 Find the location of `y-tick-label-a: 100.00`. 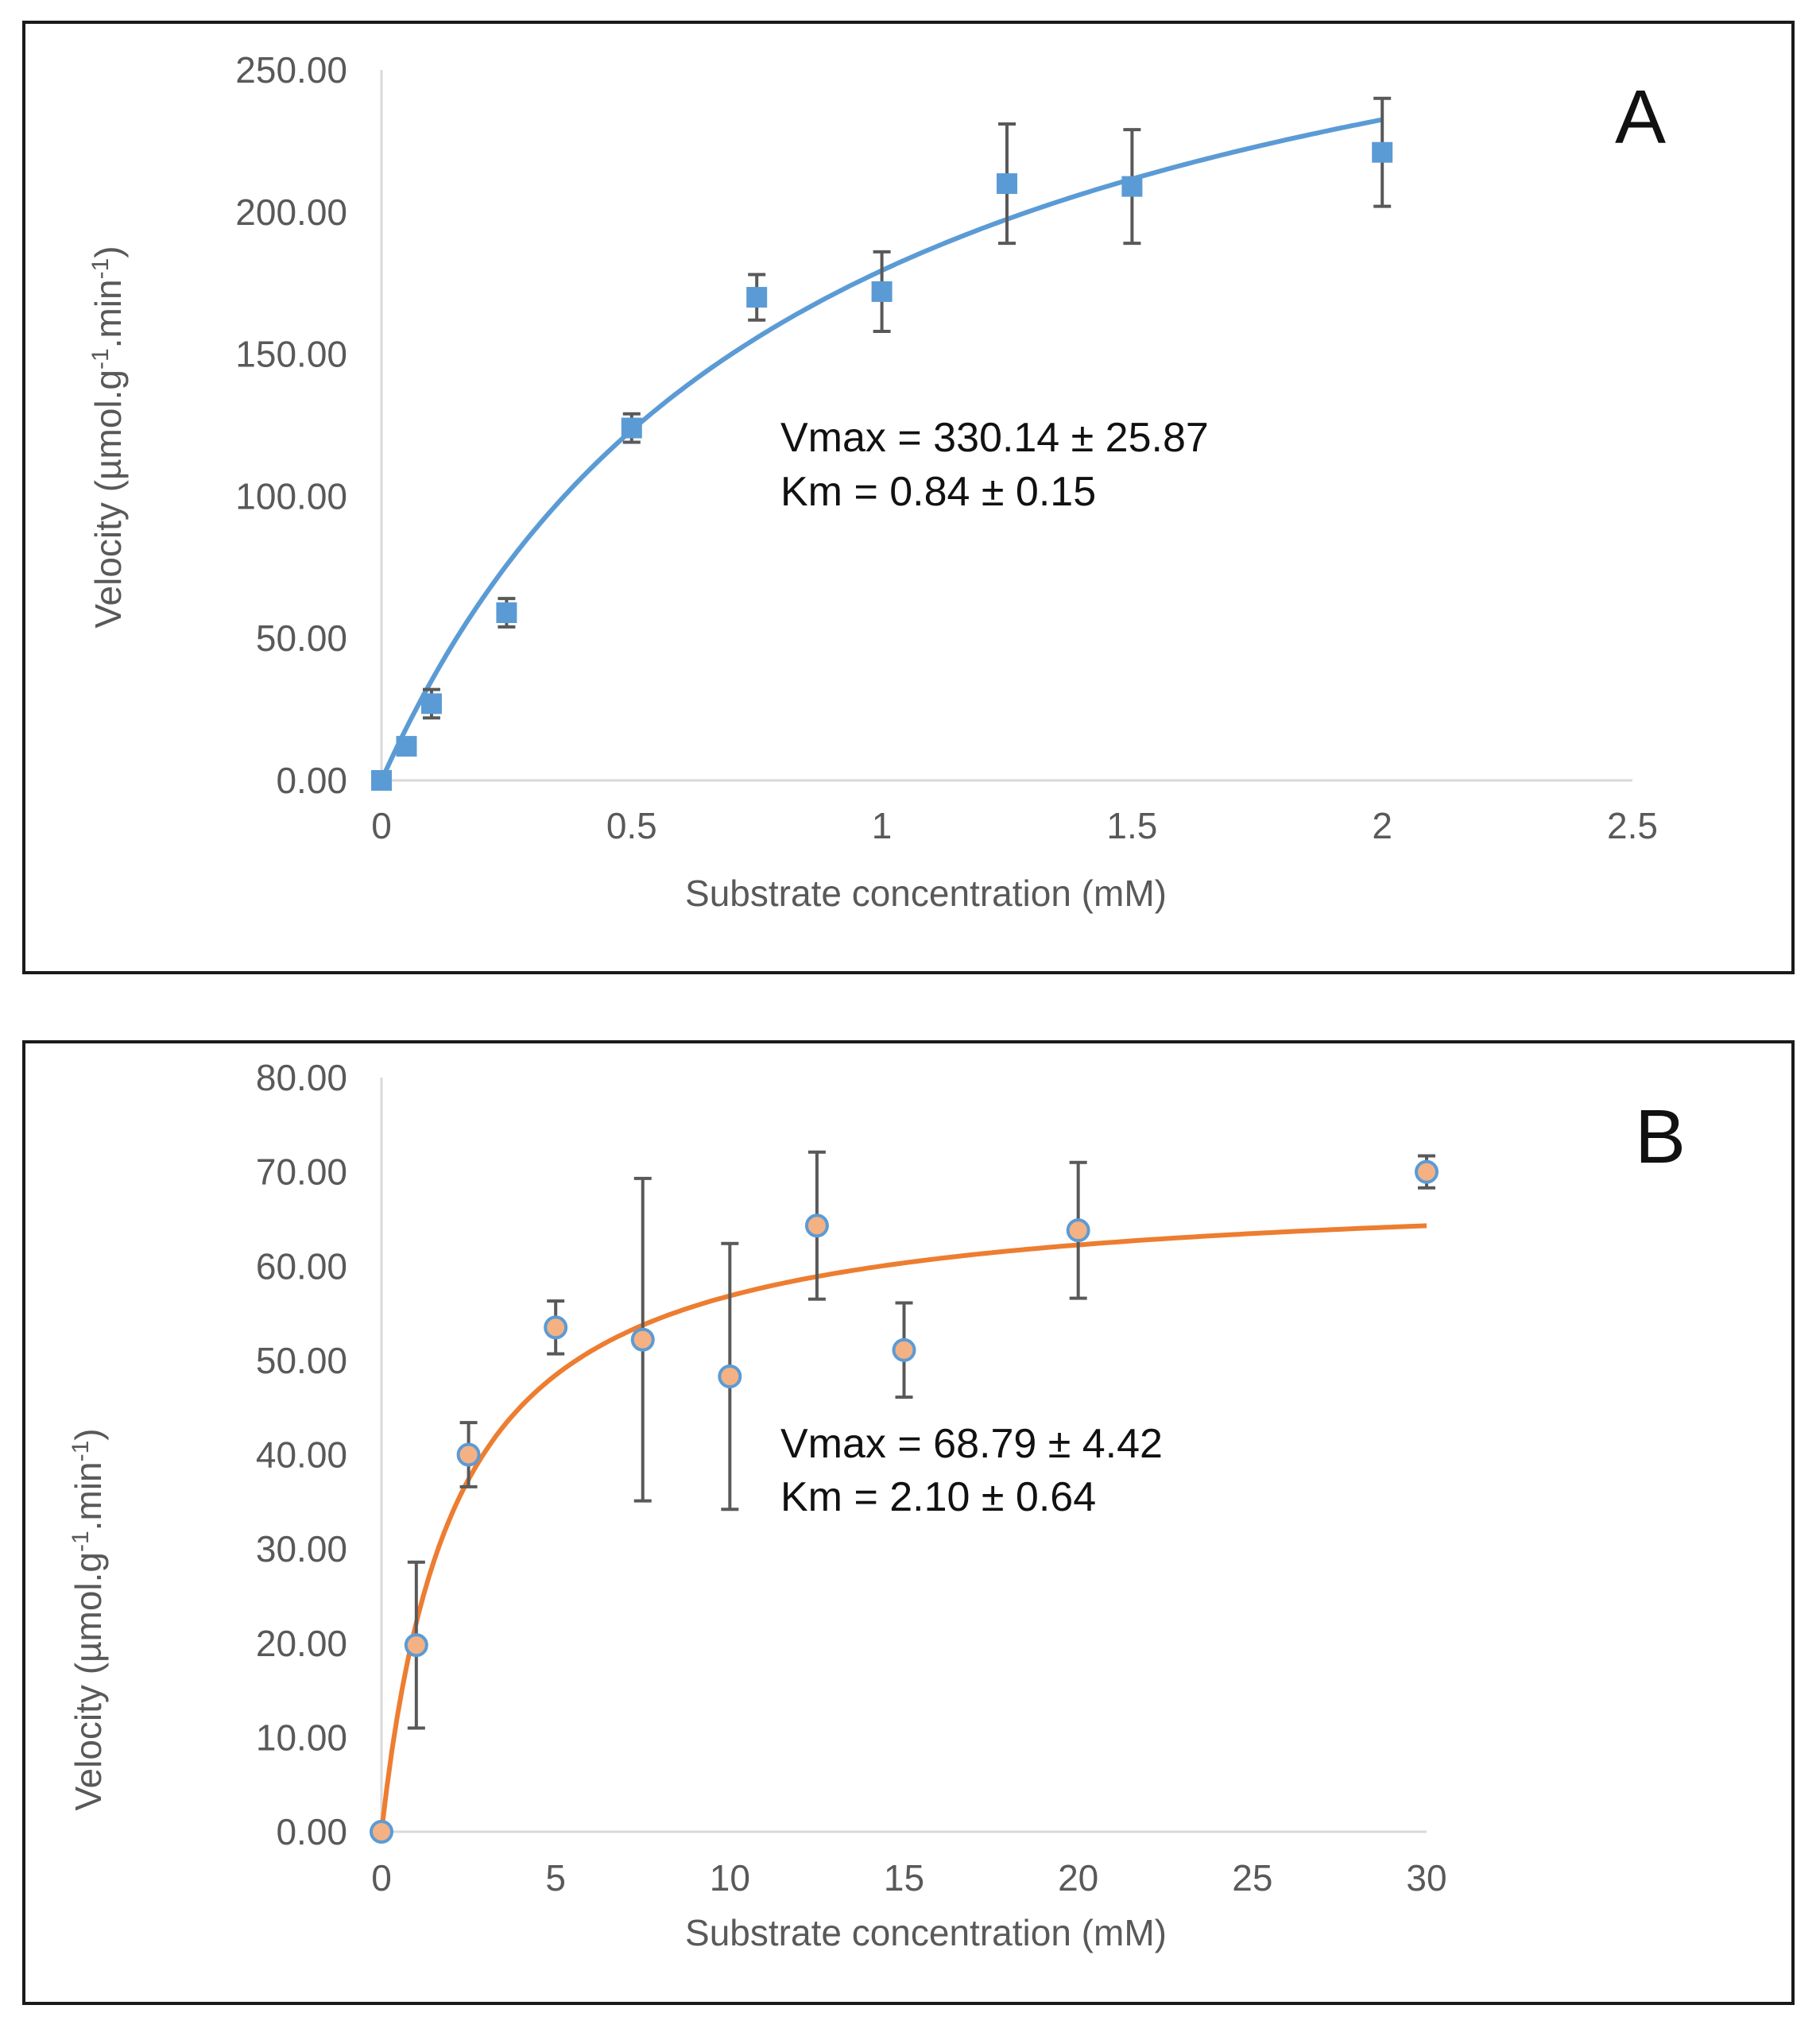

y-tick-label-a: 100.00 is located at coordinates (291, 496).